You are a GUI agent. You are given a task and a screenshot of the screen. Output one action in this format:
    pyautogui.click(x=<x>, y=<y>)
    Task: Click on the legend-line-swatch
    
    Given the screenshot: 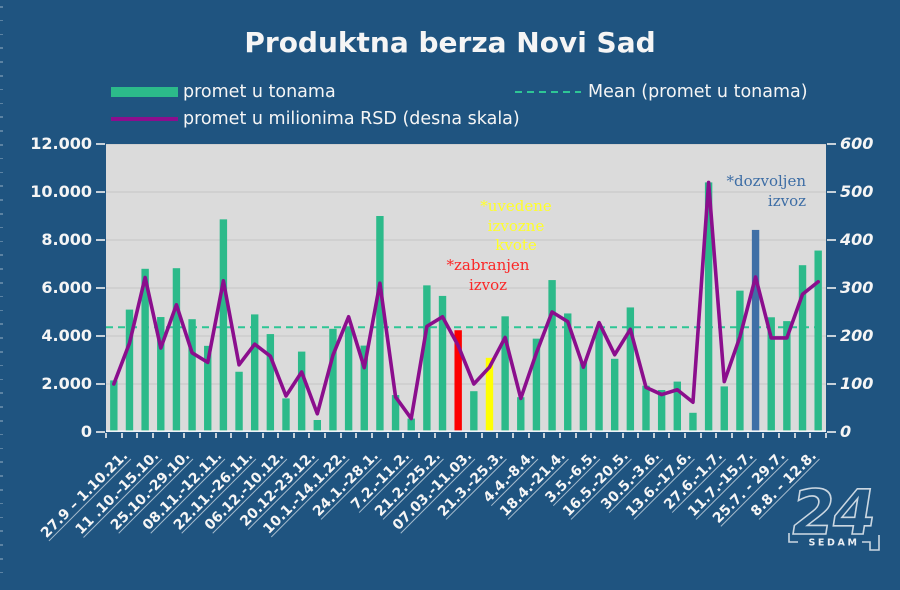 What is the action you would take?
    pyautogui.click(x=144, y=119)
    